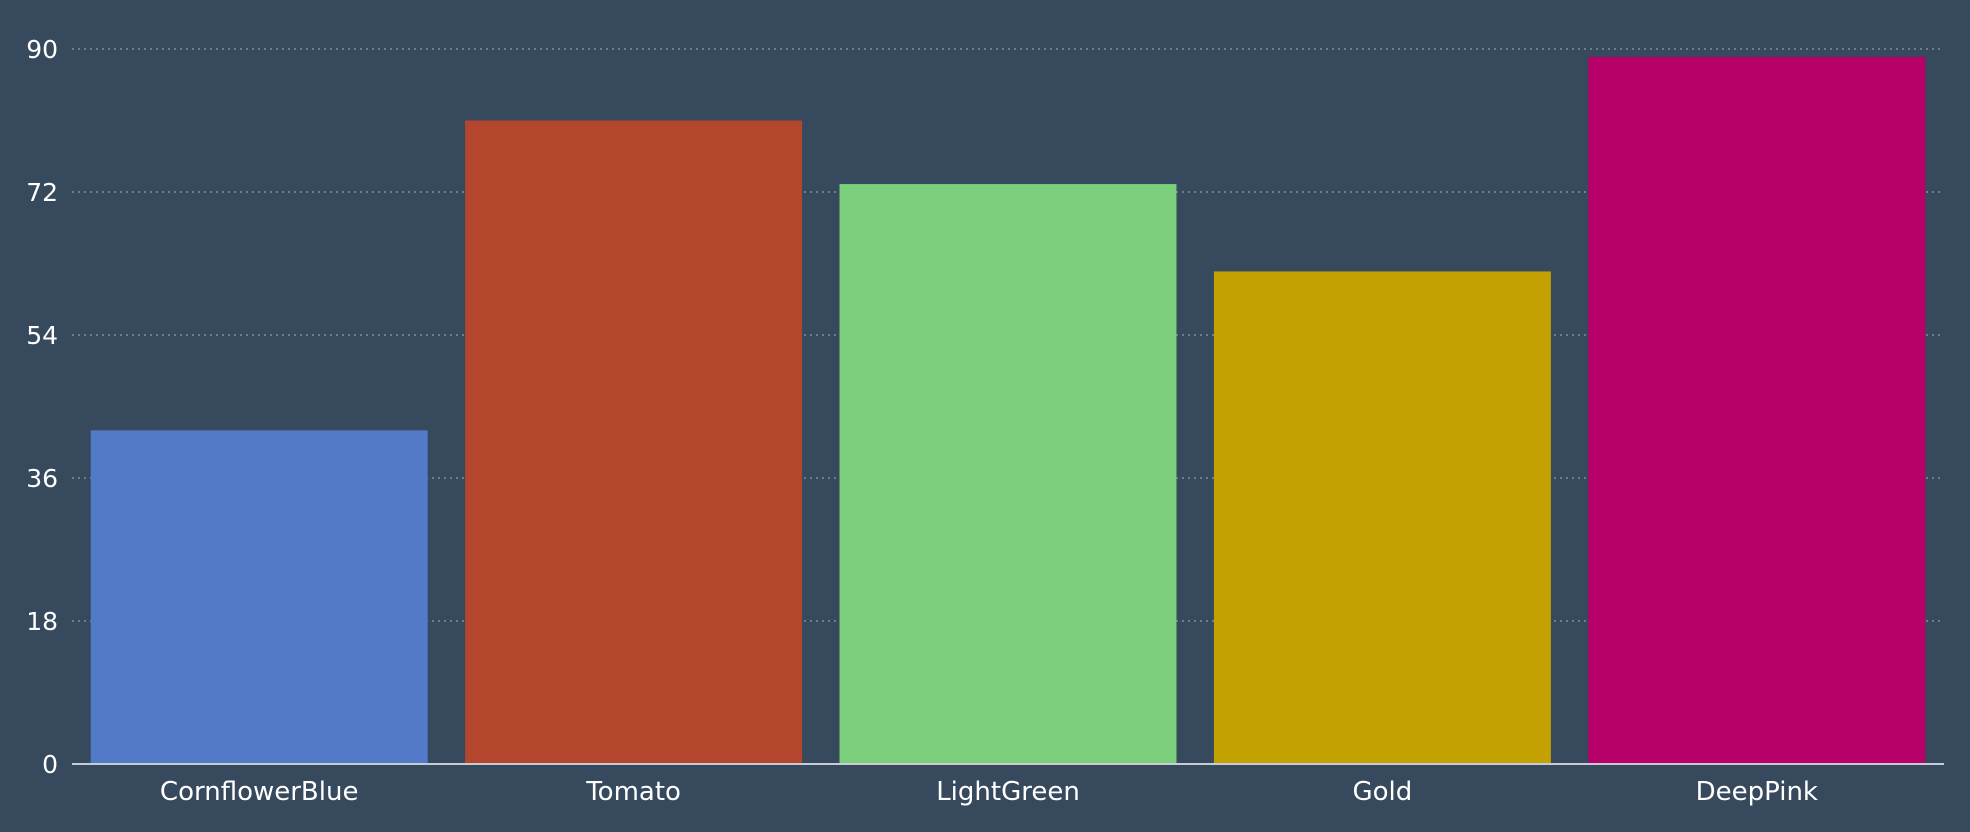 Image resolution: width=1970 pixels, height=832 pixels. I want to click on y-tick-label: 18, so click(42, 621).